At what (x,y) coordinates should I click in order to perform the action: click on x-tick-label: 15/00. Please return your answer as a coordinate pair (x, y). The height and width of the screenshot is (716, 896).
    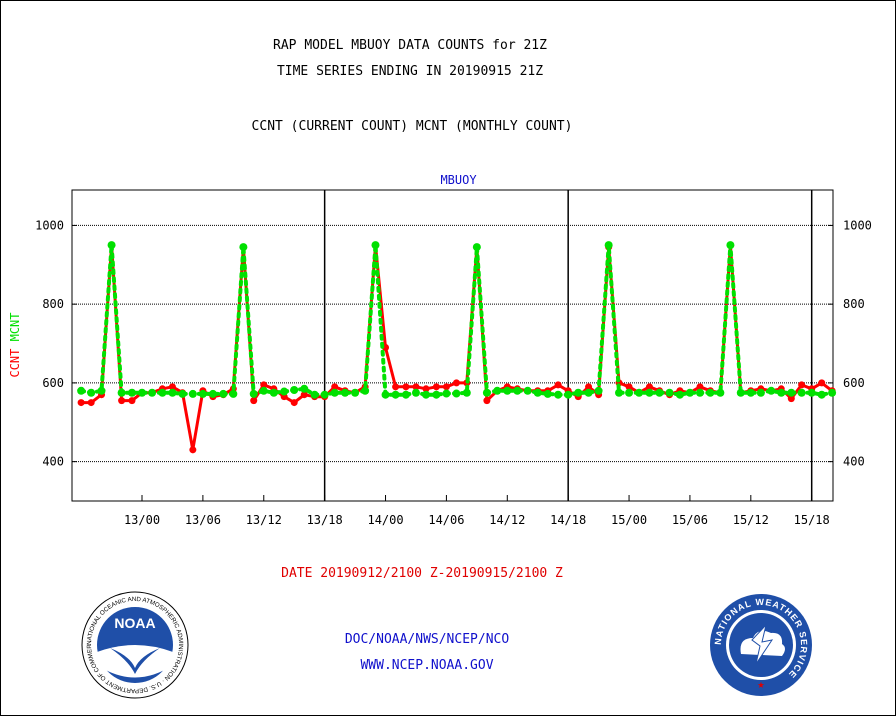
    Looking at the image, I should click on (629, 520).